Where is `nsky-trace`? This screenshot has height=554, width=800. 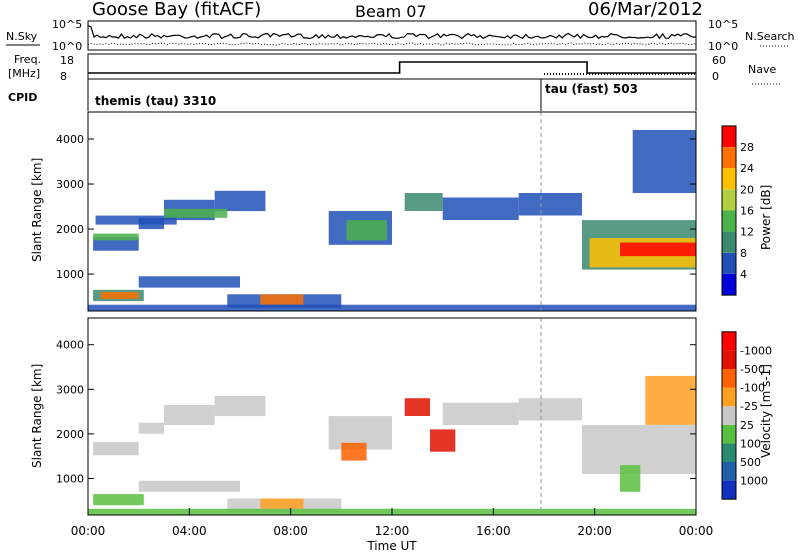 nsky-trace is located at coordinates (392, 32).